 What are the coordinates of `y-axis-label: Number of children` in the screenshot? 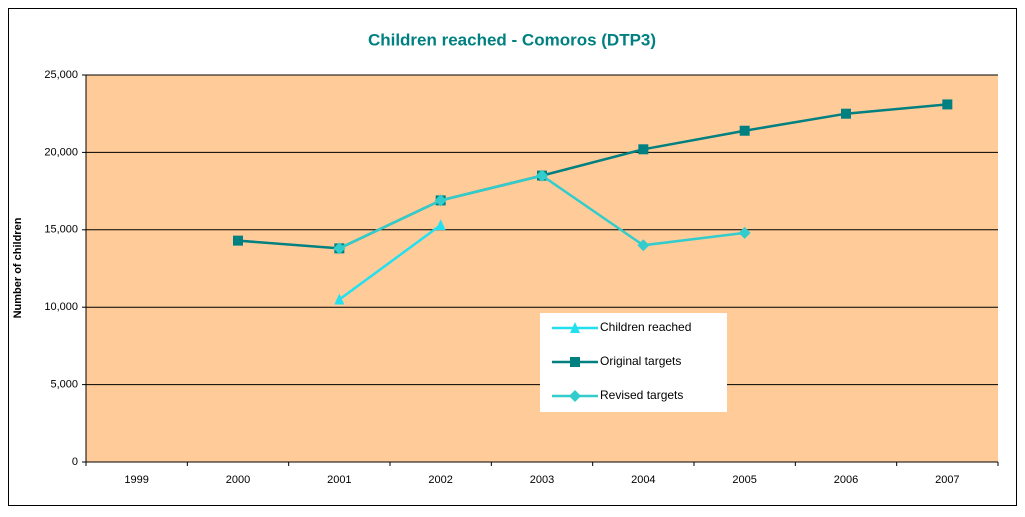 It's located at (18, 267).